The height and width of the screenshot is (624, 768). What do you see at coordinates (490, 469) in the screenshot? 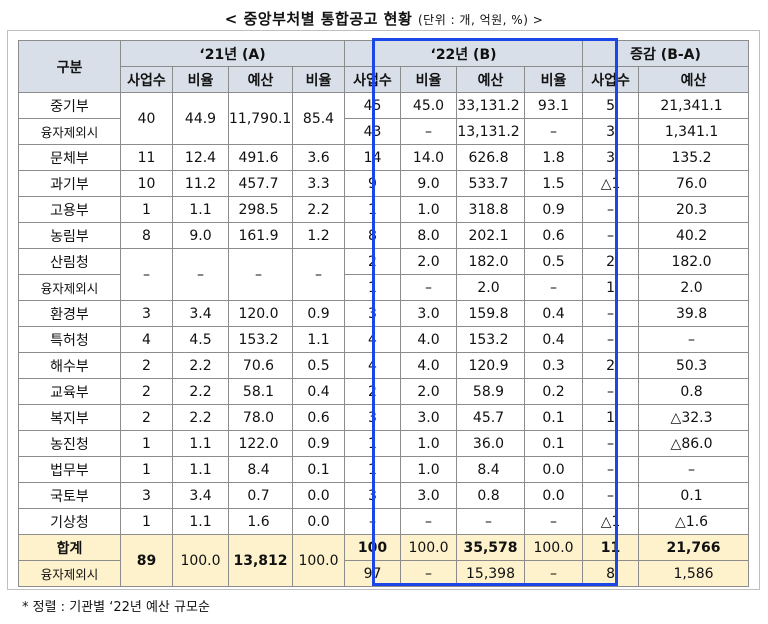
I see `table-cell: 8.4` at bounding box center [490, 469].